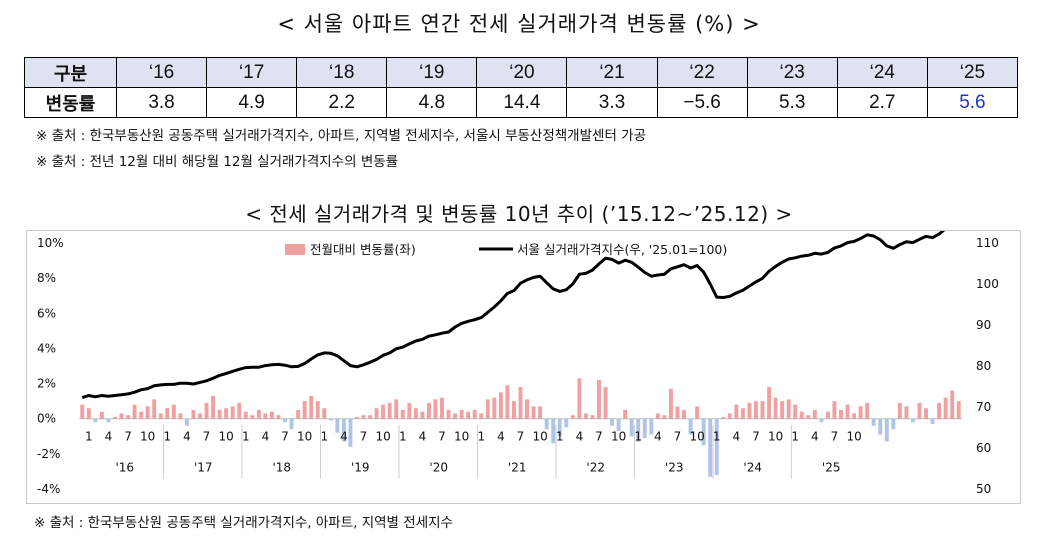  Describe the element at coordinates (46, 419) in the screenshot. I see `left-axis-tick-label: 0%` at that location.